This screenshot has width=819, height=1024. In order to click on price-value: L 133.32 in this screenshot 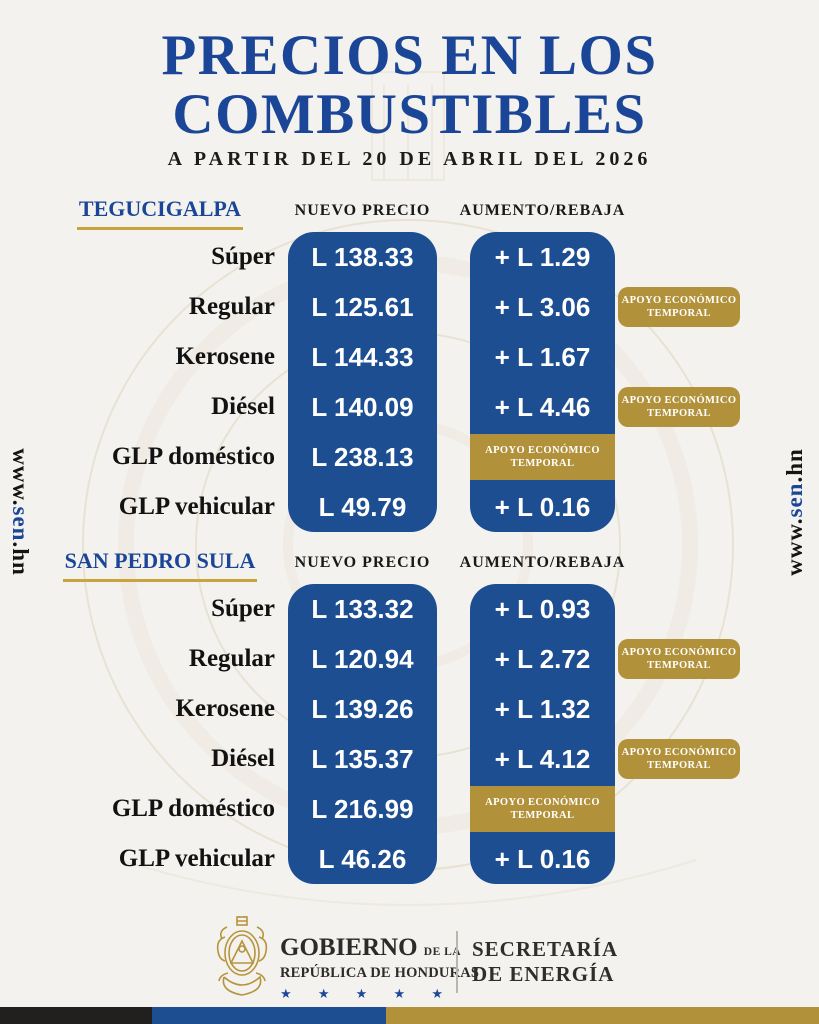, I will do `click(362, 609)`.